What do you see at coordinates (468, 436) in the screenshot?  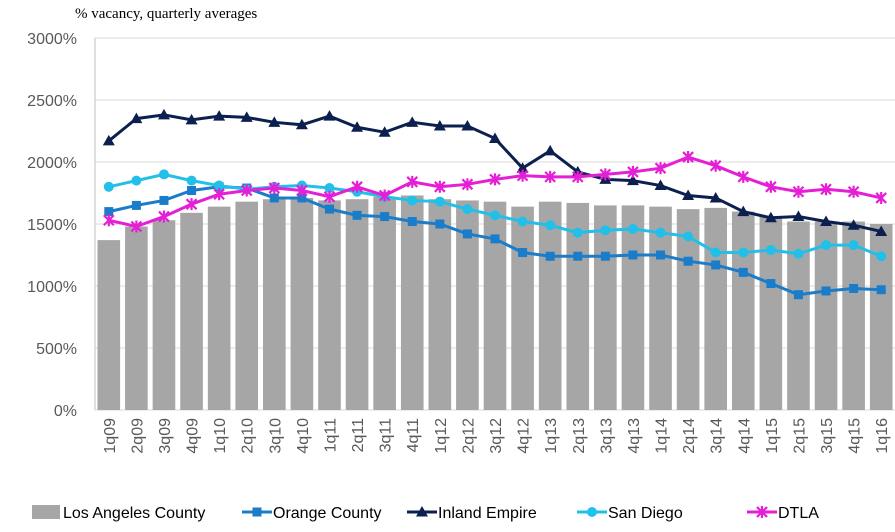 I see `x-tick-label: 2q12` at bounding box center [468, 436].